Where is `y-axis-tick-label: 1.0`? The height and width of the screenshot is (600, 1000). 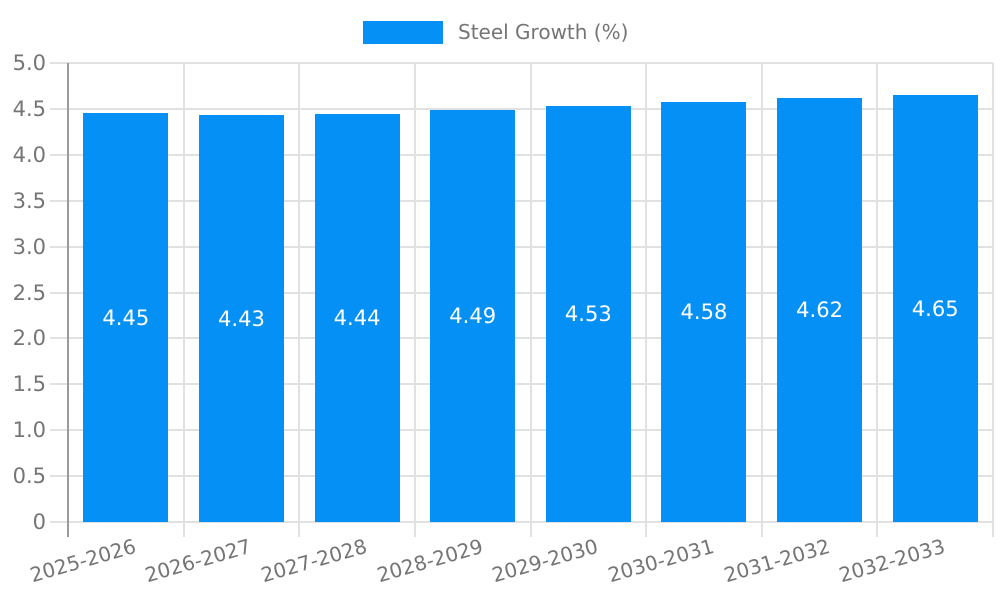
y-axis-tick-label: 1.0 is located at coordinates (29, 430).